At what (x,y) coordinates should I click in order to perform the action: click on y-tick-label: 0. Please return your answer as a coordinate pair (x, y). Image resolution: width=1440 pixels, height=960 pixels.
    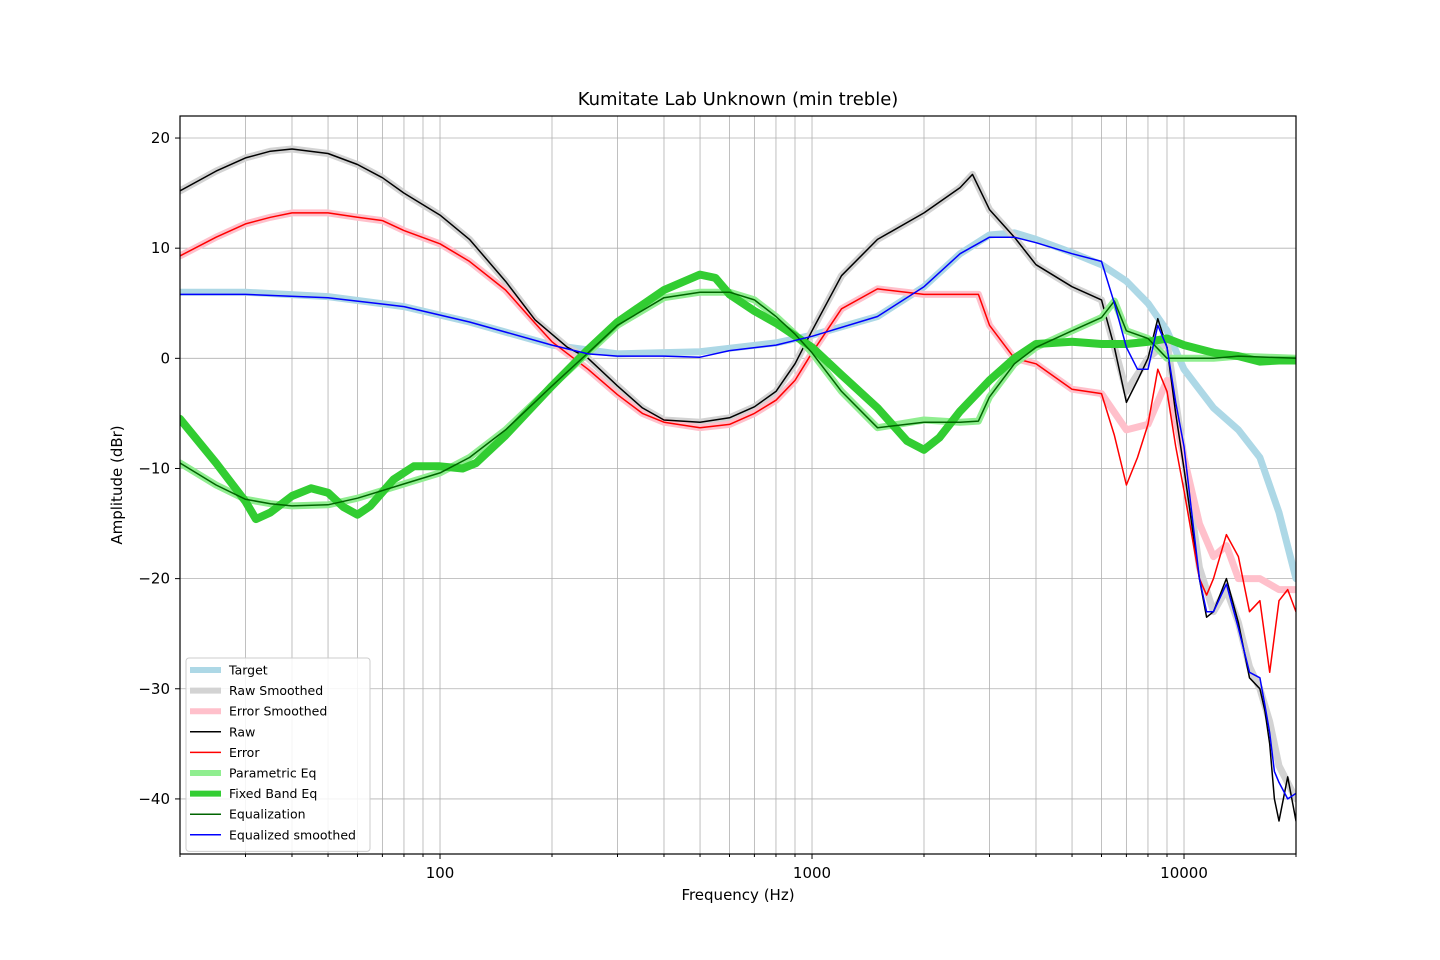
    Looking at the image, I should click on (165, 358).